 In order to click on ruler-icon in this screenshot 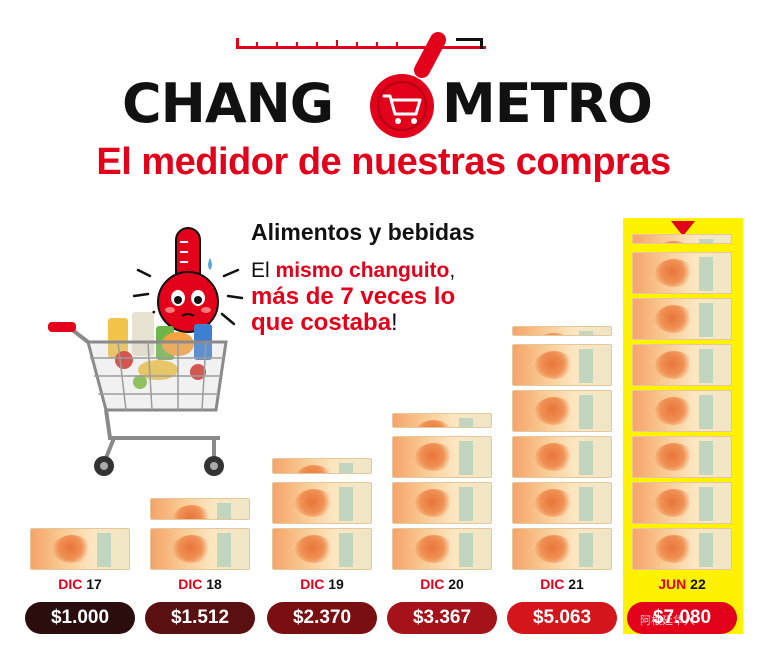, I will do `click(361, 43)`.